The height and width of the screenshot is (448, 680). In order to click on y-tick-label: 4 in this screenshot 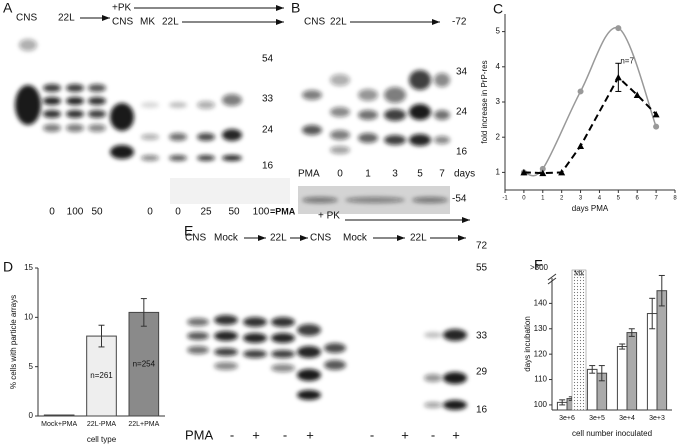, I will do `click(498, 66)`.